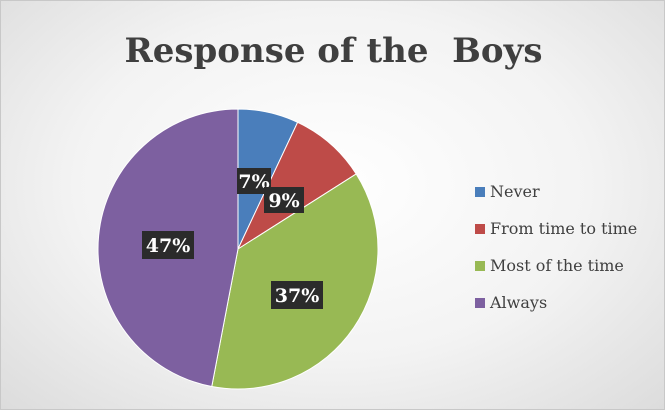 The width and height of the screenshot is (667, 412). What do you see at coordinates (519, 302) in the screenshot?
I see `legend-label: Always` at bounding box center [519, 302].